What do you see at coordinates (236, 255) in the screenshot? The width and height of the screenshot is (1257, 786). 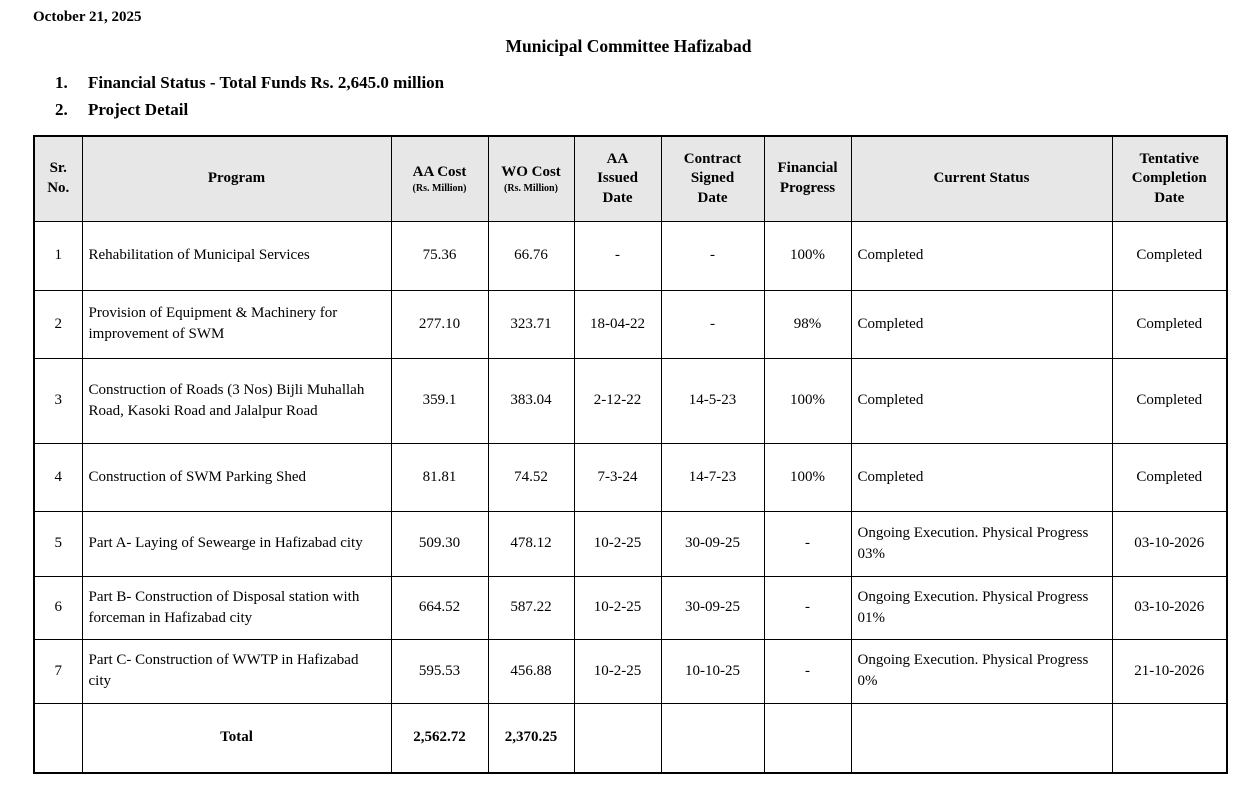 I see `cell-program: Rehabilitation of Municipal Services` at bounding box center [236, 255].